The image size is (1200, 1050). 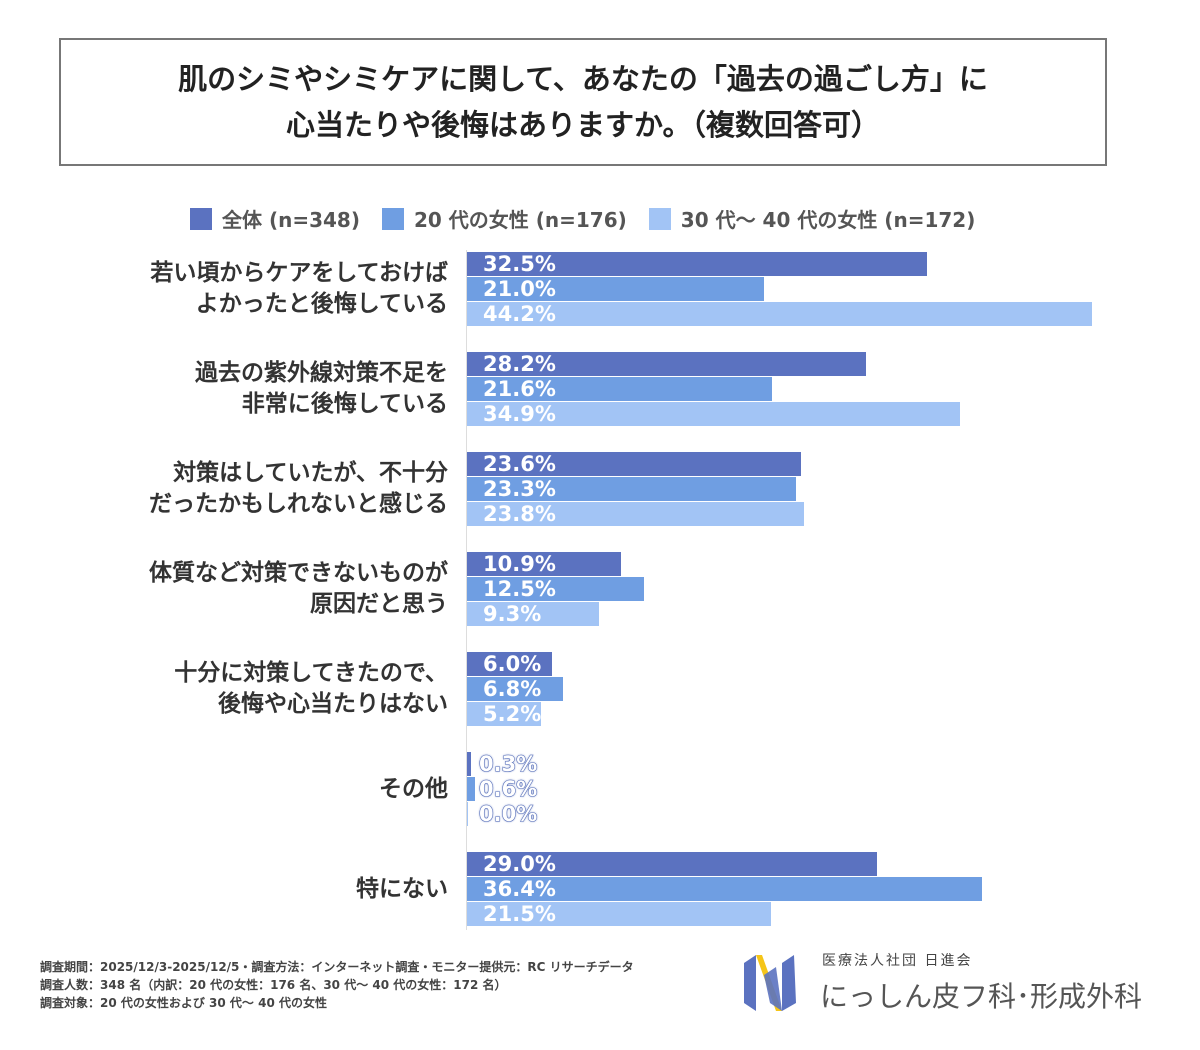 What do you see at coordinates (897, 961) in the screenshot?
I see `org-name: 医療法人社団 日進会` at bounding box center [897, 961].